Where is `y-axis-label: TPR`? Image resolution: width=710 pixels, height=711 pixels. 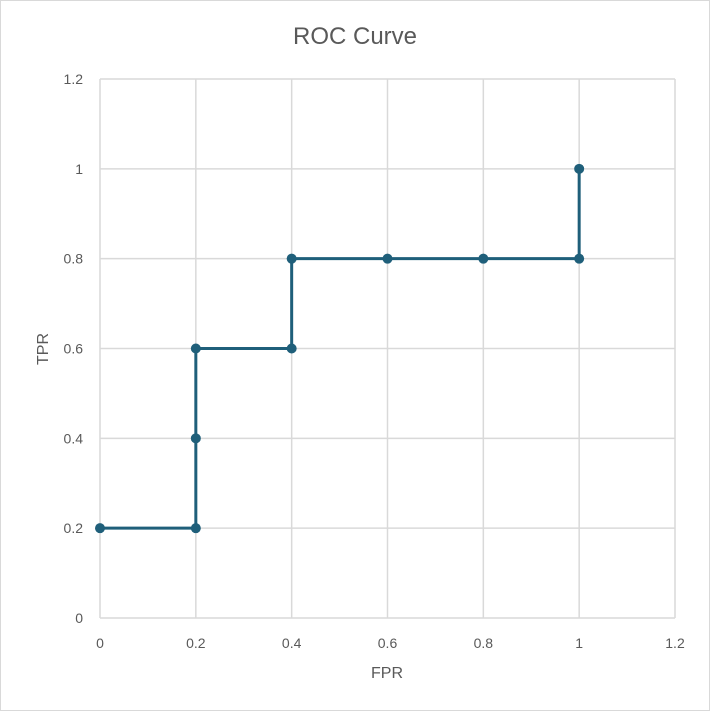 y-axis-label: TPR is located at coordinates (43, 349).